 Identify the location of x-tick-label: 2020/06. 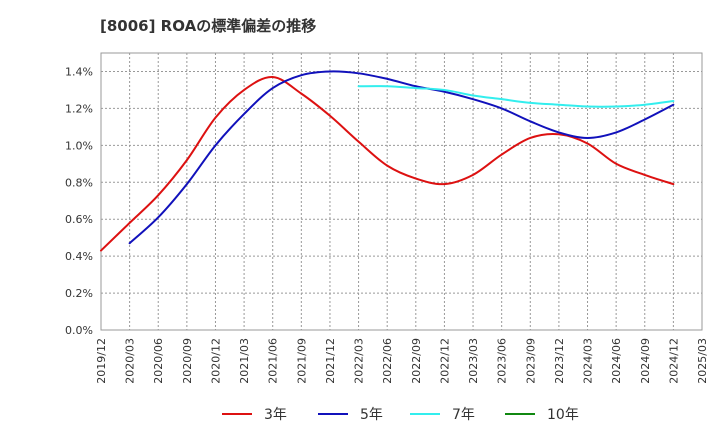
(158, 361).